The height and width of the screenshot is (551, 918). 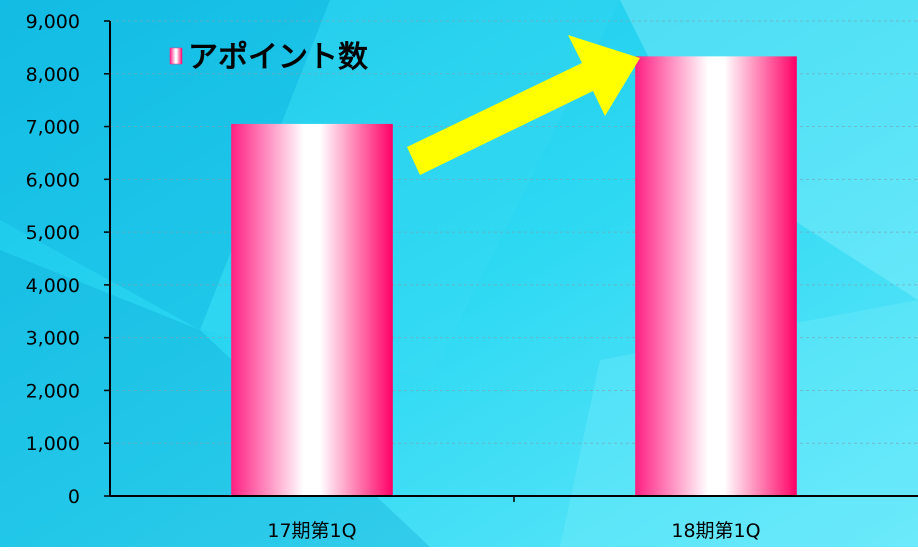 I want to click on y-tick-label: 6,000, so click(x=53, y=180).